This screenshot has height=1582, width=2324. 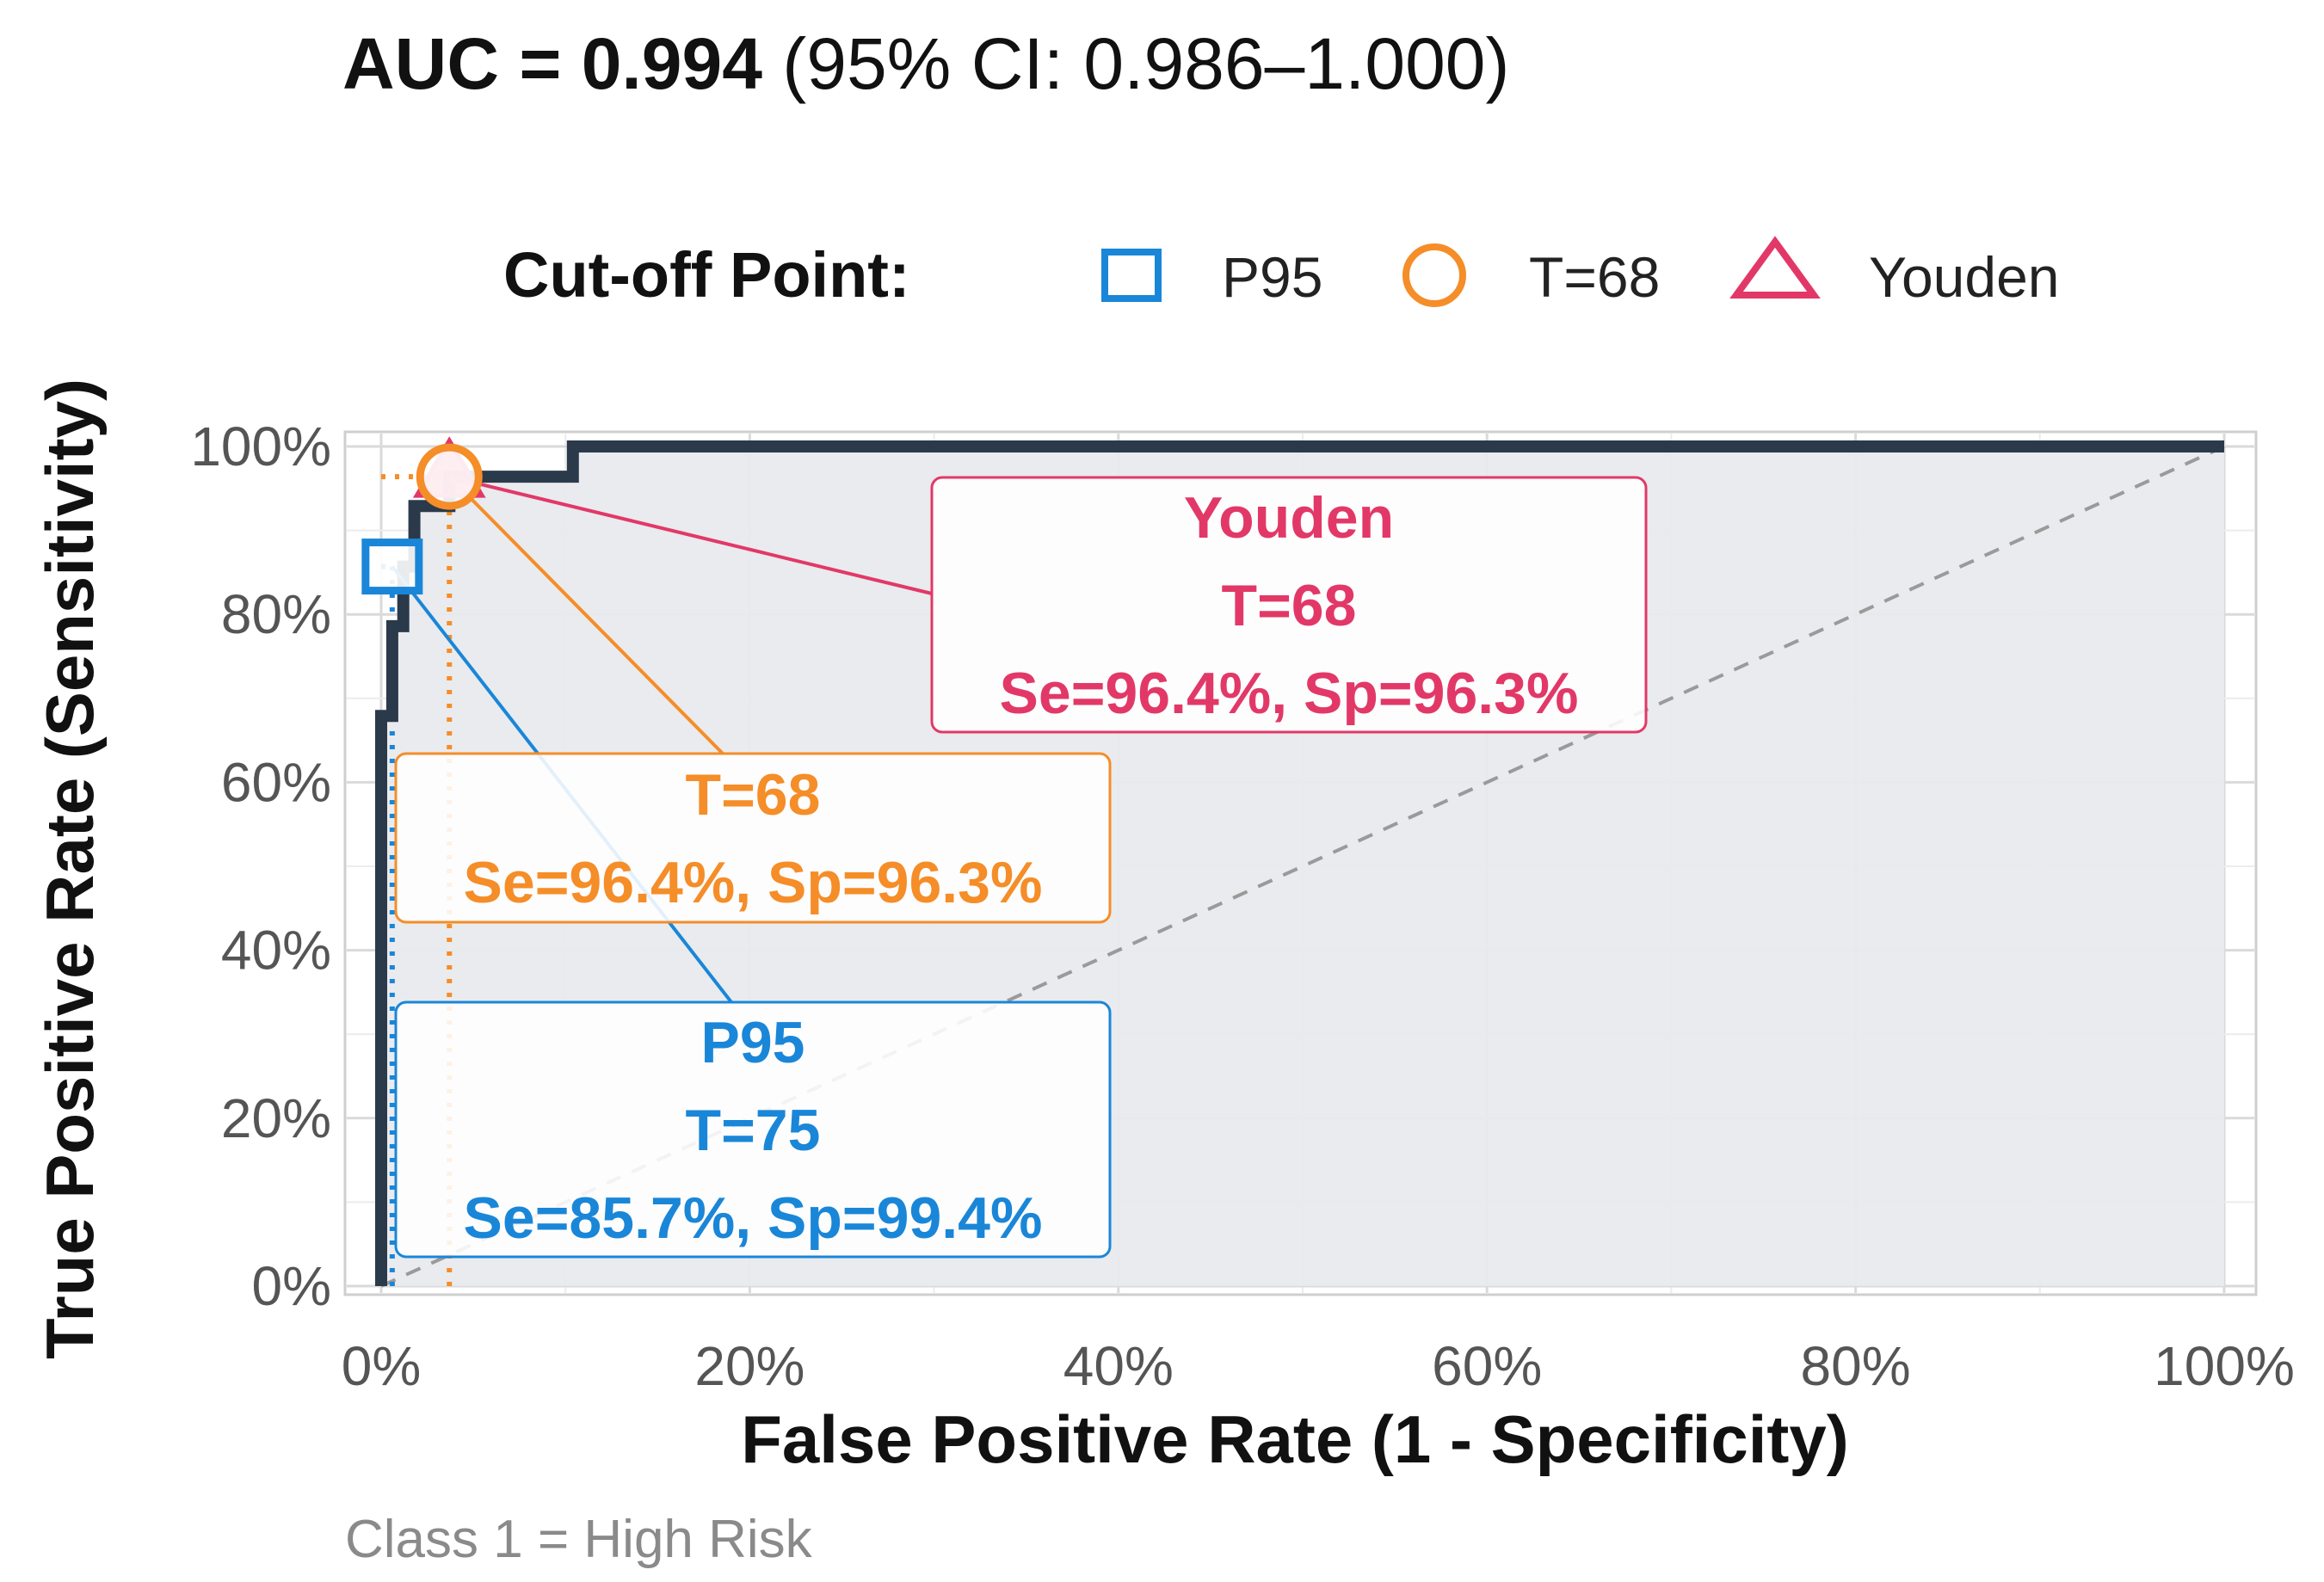 I want to click on y-tick-label: 80%, so click(x=276, y=614).